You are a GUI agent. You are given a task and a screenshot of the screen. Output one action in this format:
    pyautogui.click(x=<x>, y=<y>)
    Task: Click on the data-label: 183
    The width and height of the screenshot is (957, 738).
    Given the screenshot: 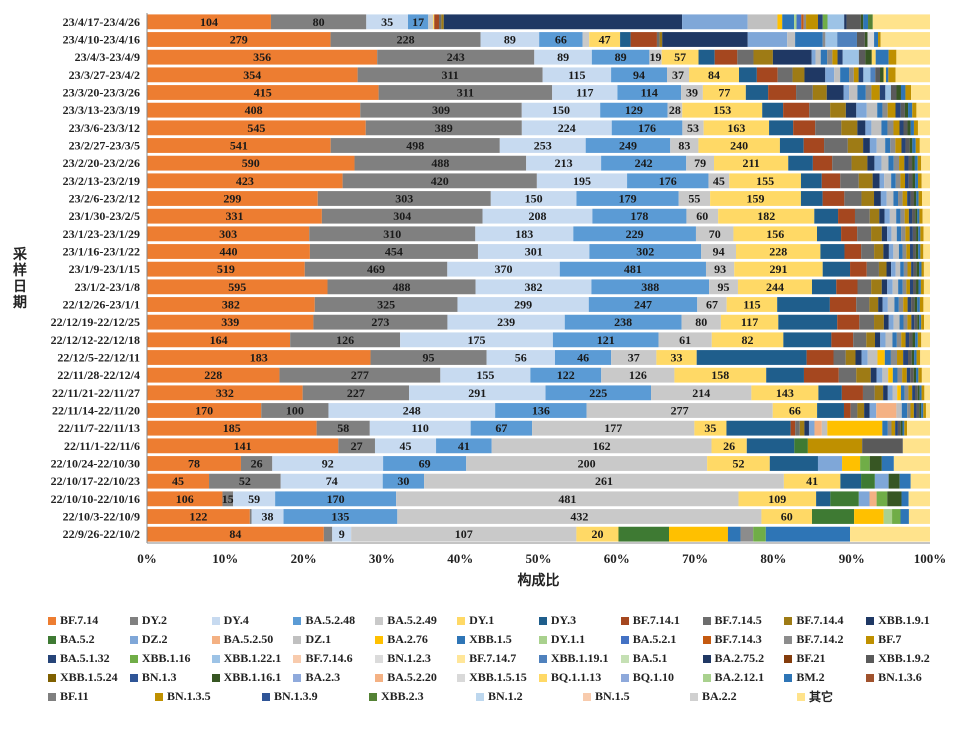 What is the action you would take?
    pyautogui.click(x=524, y=234)
    